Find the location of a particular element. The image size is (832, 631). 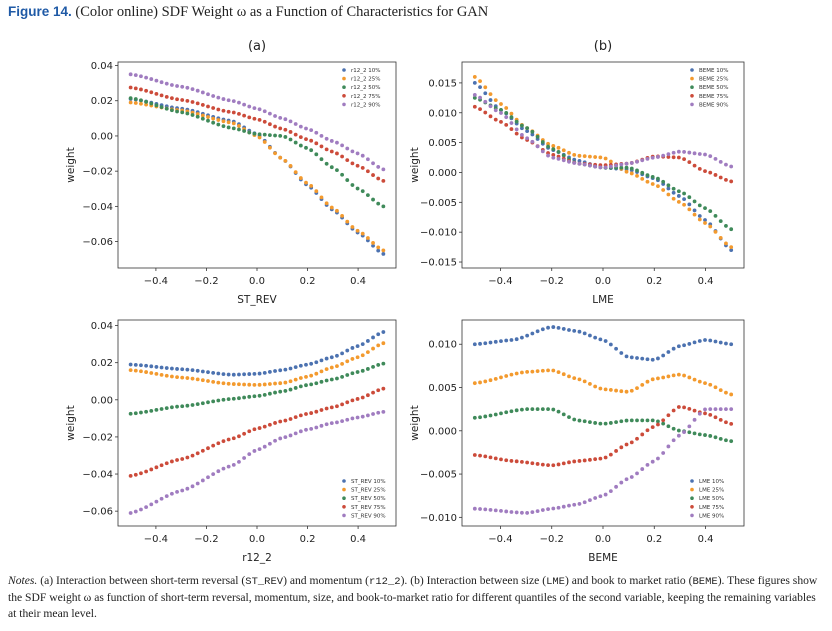

series-q90 is located at coordinates (257, 462).